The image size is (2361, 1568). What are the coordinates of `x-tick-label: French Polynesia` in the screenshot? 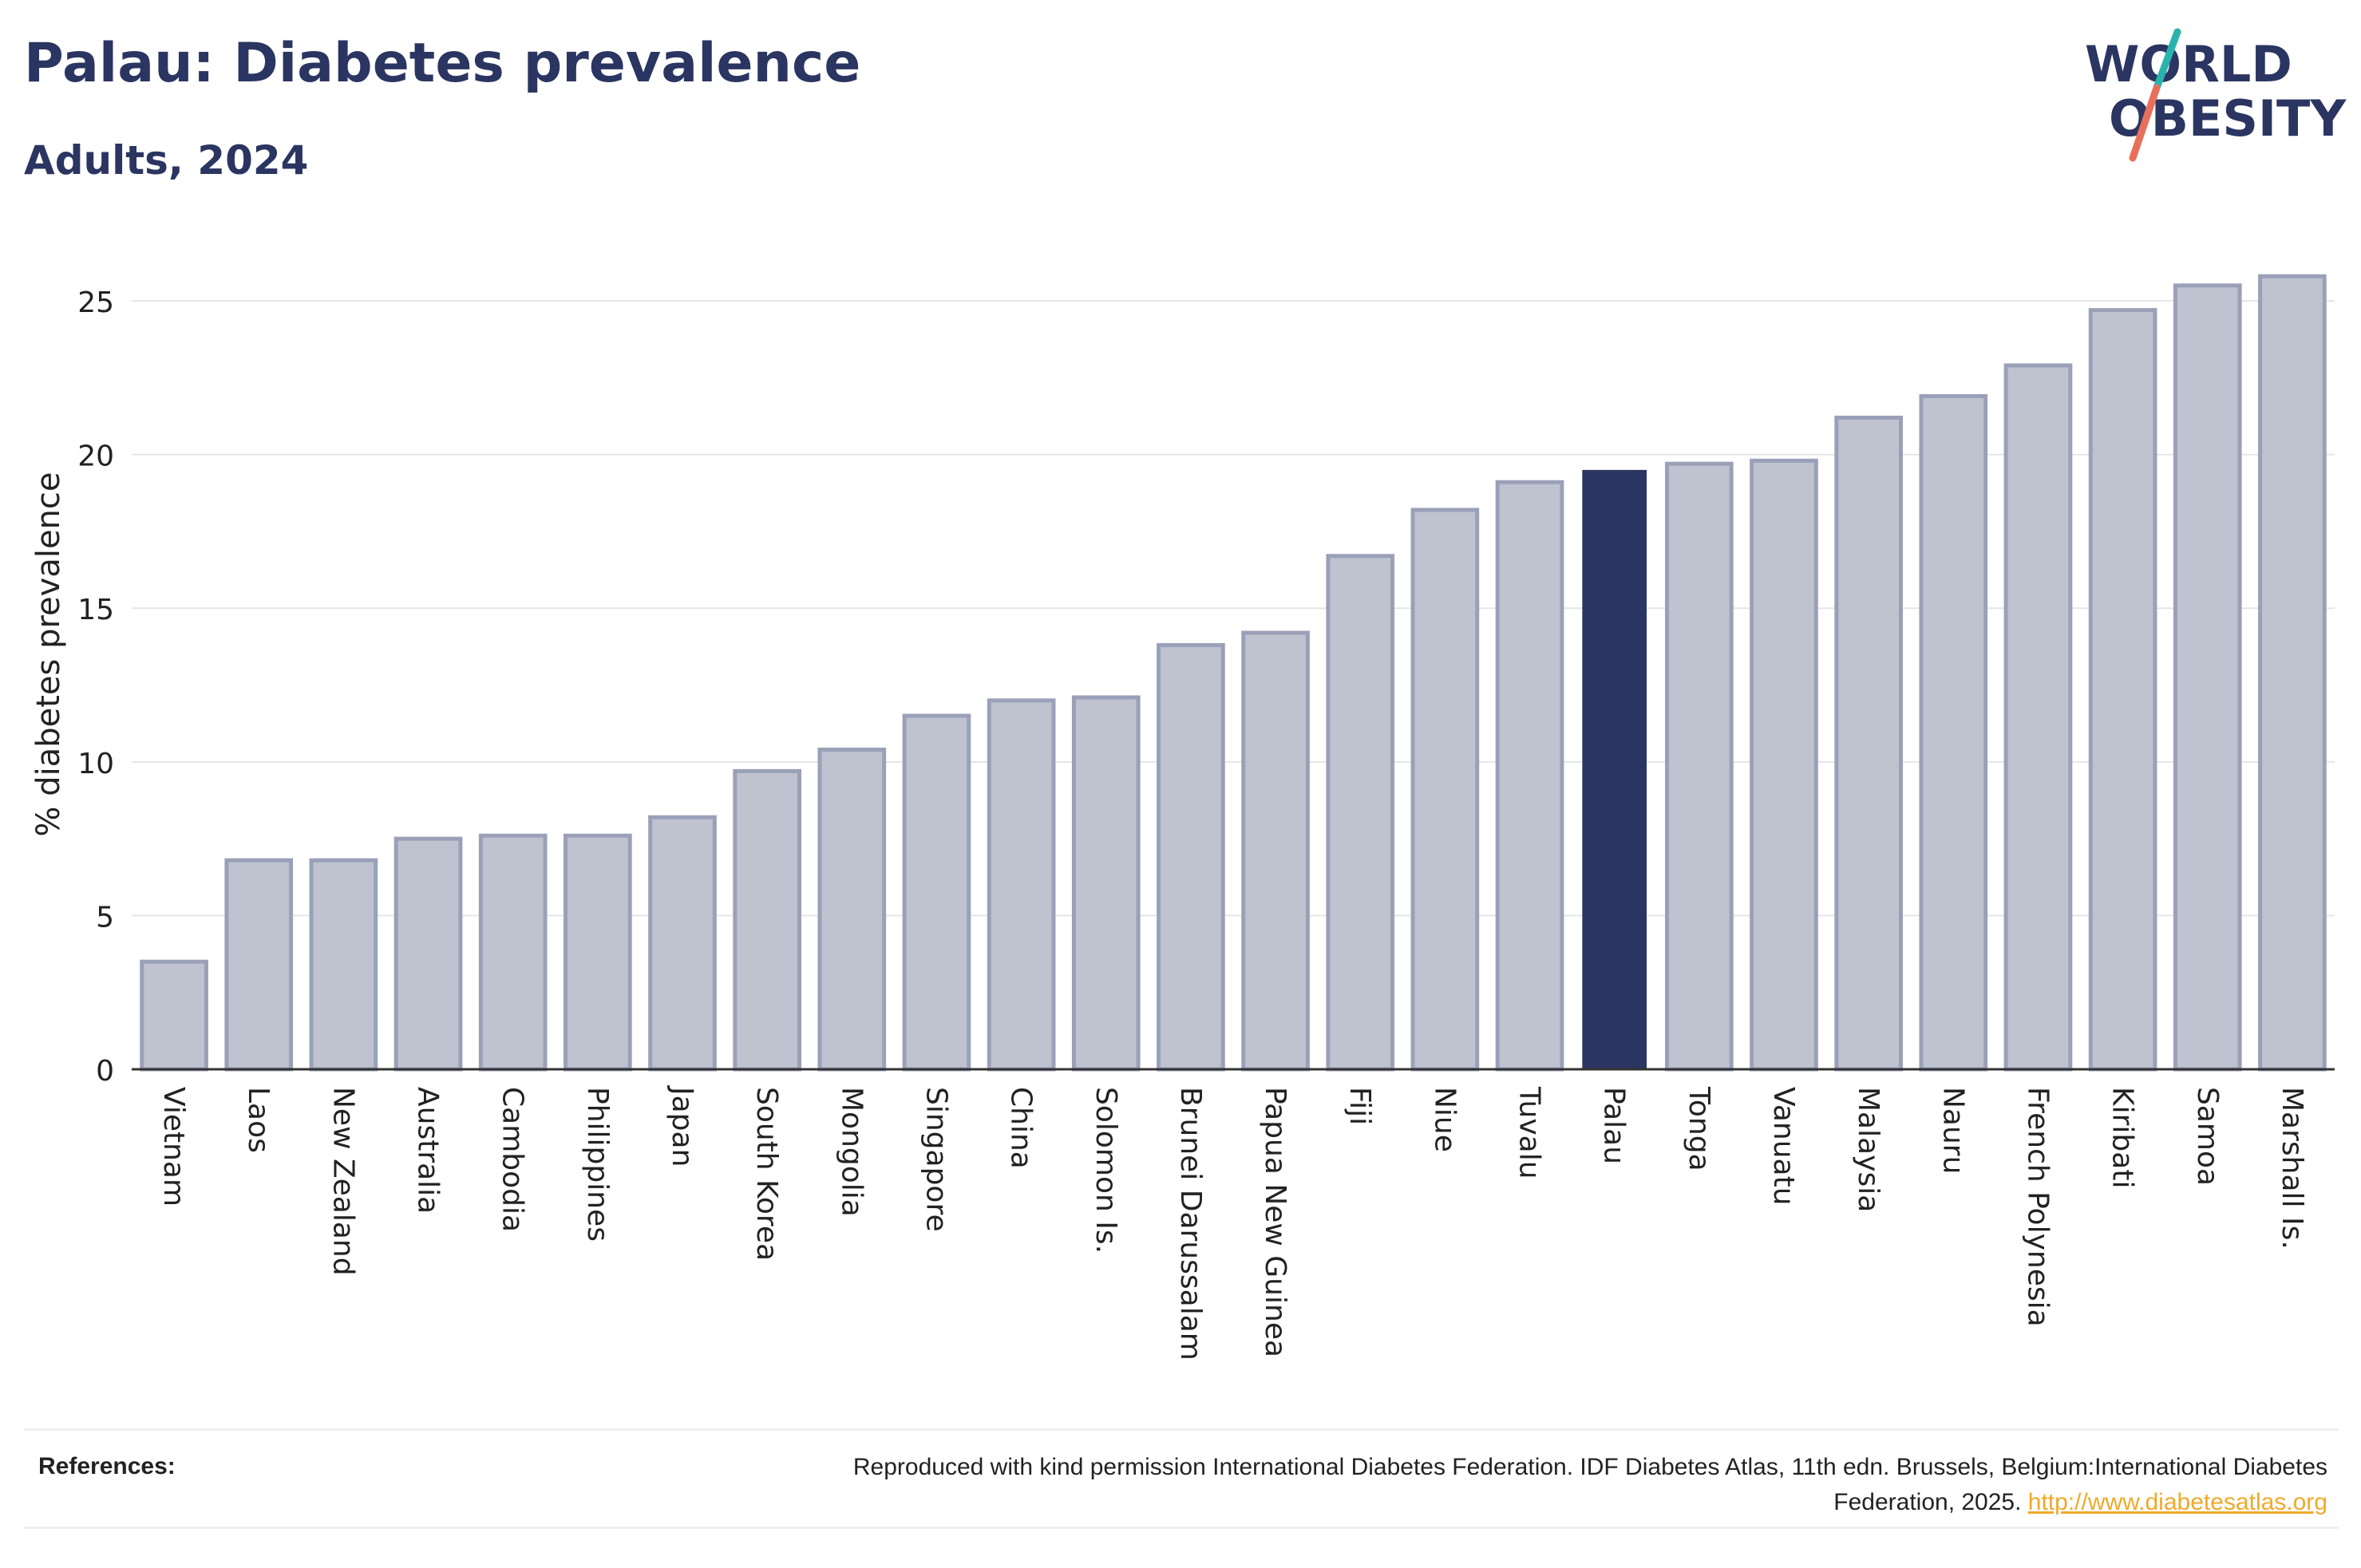 It's located at (2037, 1207).